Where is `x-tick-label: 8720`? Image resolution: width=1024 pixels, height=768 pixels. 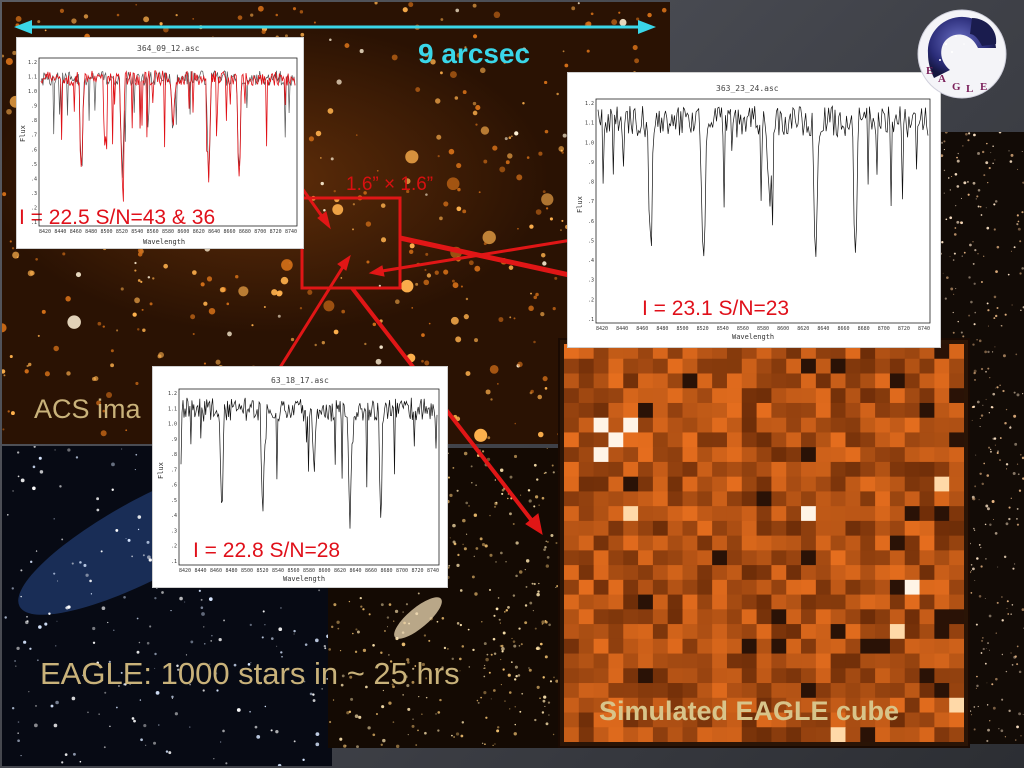 x-tick-label: 8720 is located at coordinates (276, 232).